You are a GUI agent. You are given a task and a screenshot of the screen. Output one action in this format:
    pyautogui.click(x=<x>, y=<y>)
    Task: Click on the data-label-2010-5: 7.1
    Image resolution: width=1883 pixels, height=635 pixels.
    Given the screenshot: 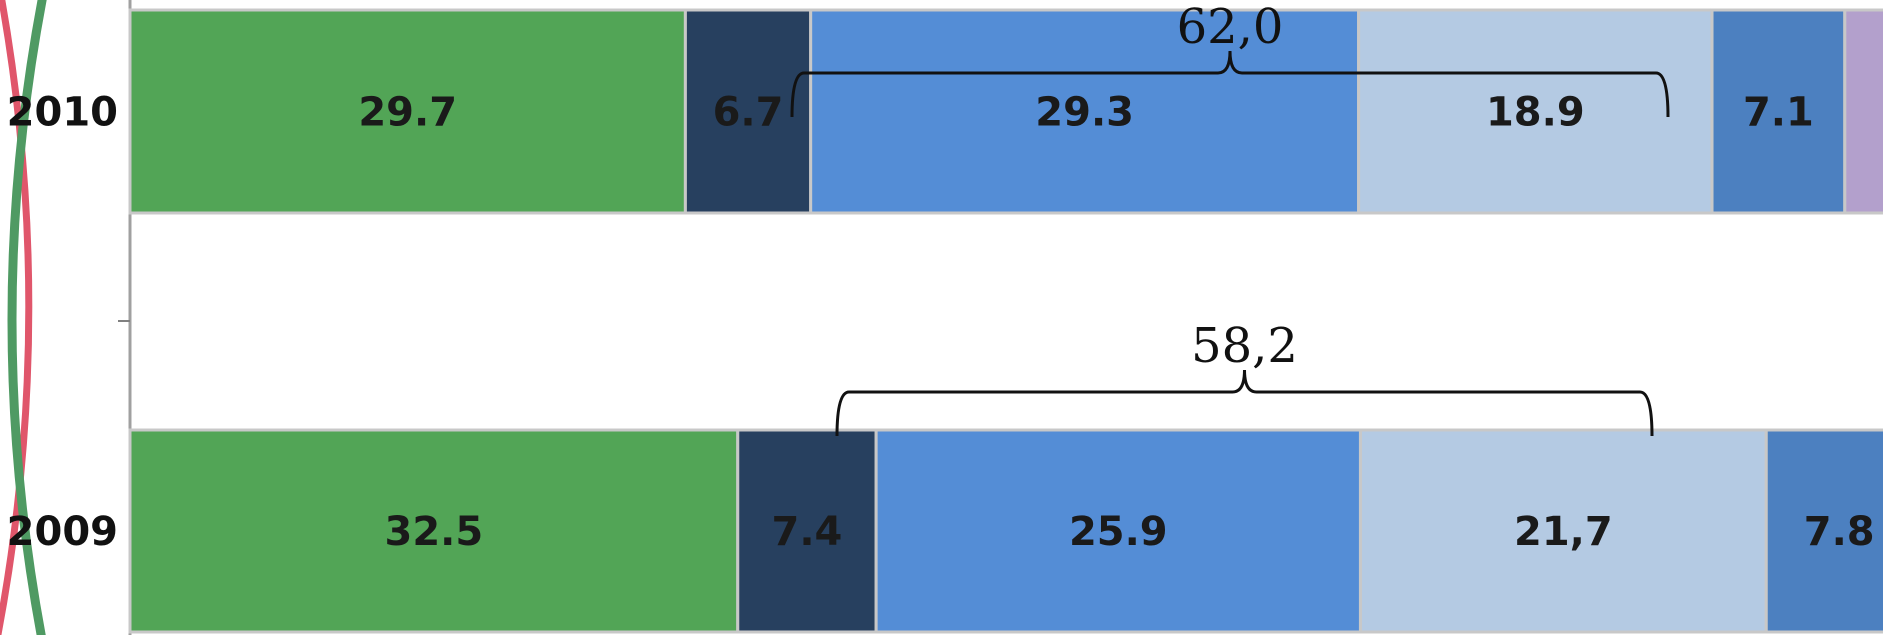 What is the action you would take?
    pyautogui.click(x=1778, y=113)
    